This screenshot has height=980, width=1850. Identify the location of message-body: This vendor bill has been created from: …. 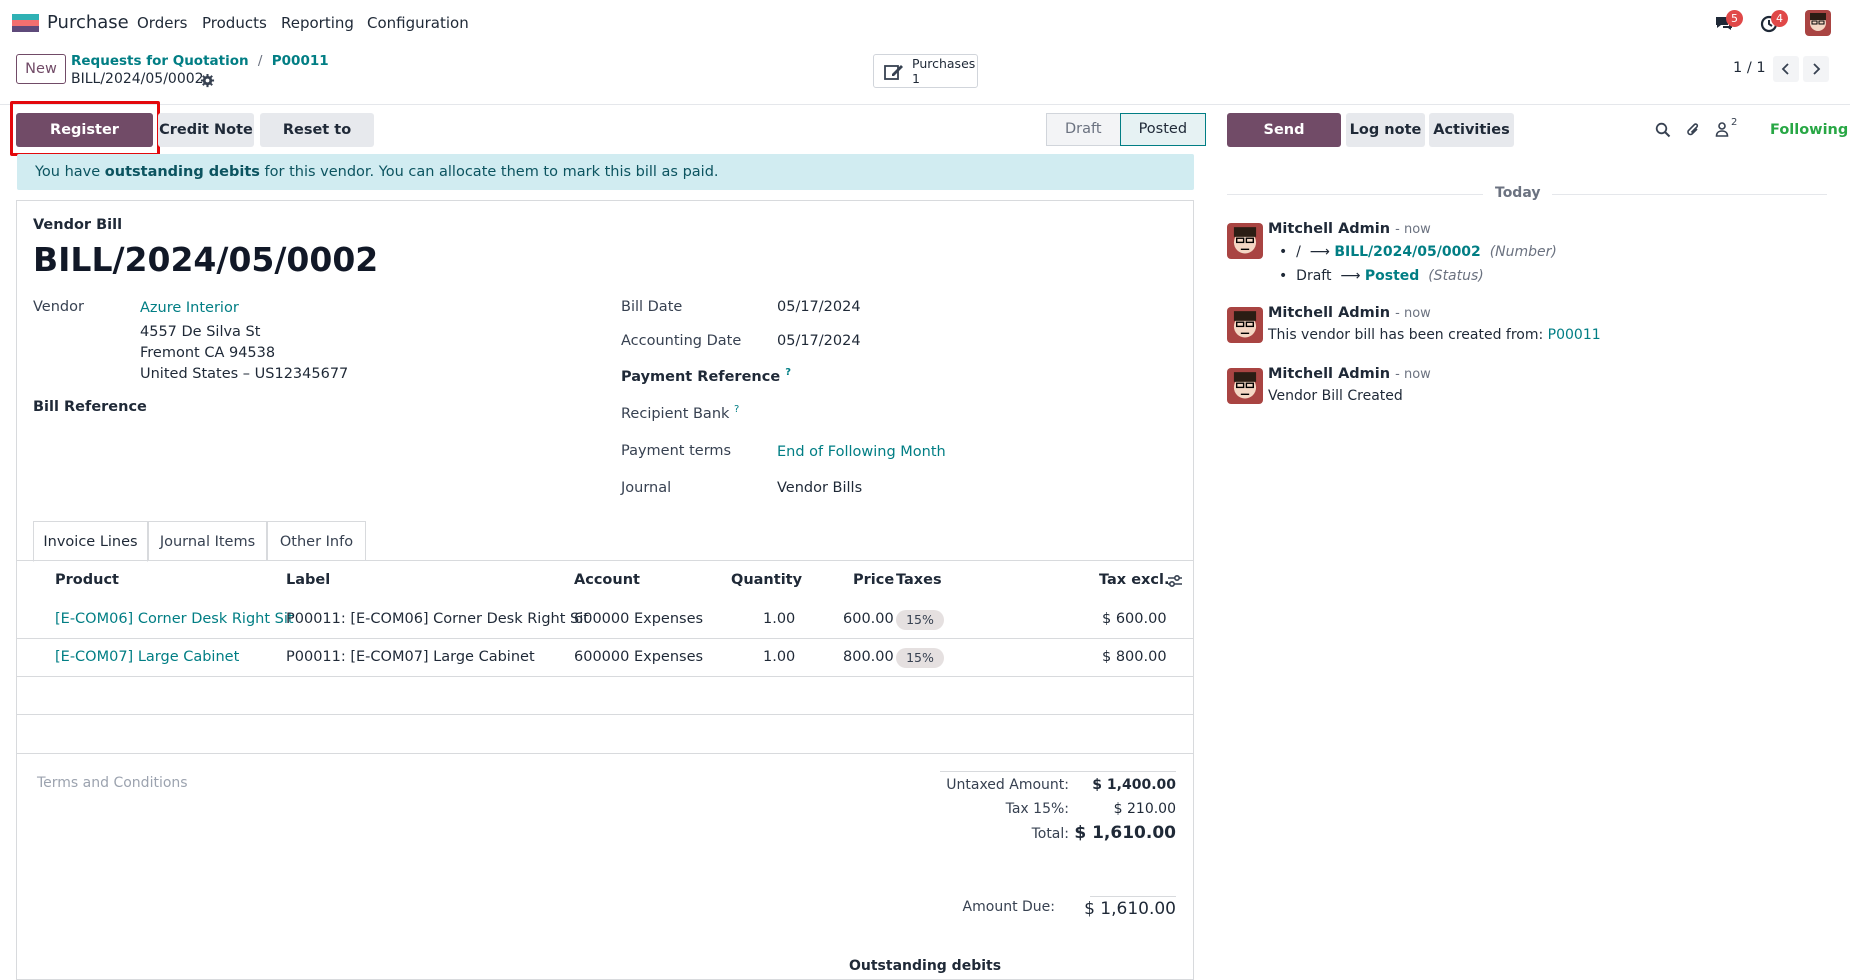
(1434, 335).